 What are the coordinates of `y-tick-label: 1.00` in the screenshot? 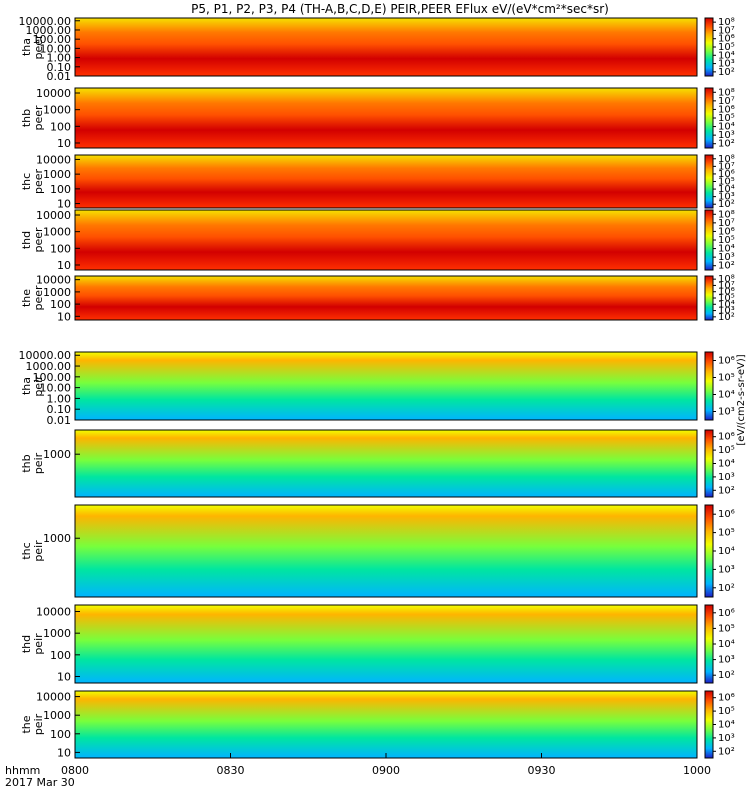 It's located at (59, 58).